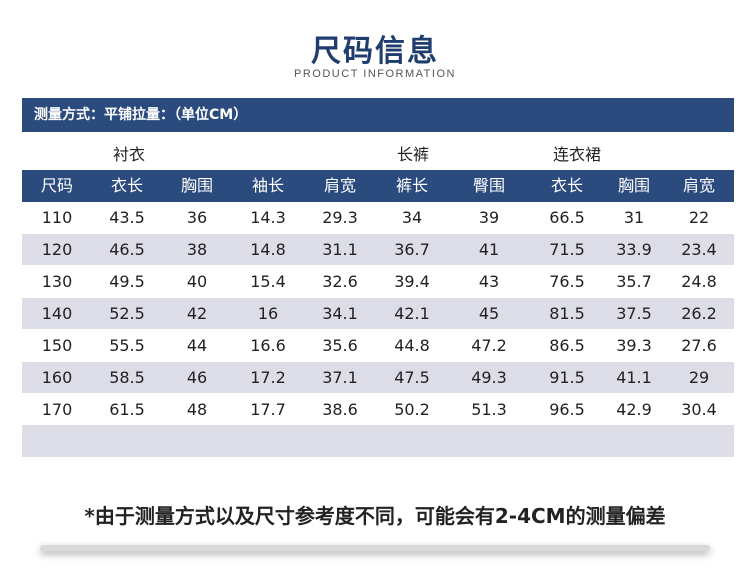  I want to click on page-subtitle: PRODUCT INFORMATION, so click(375, 74).